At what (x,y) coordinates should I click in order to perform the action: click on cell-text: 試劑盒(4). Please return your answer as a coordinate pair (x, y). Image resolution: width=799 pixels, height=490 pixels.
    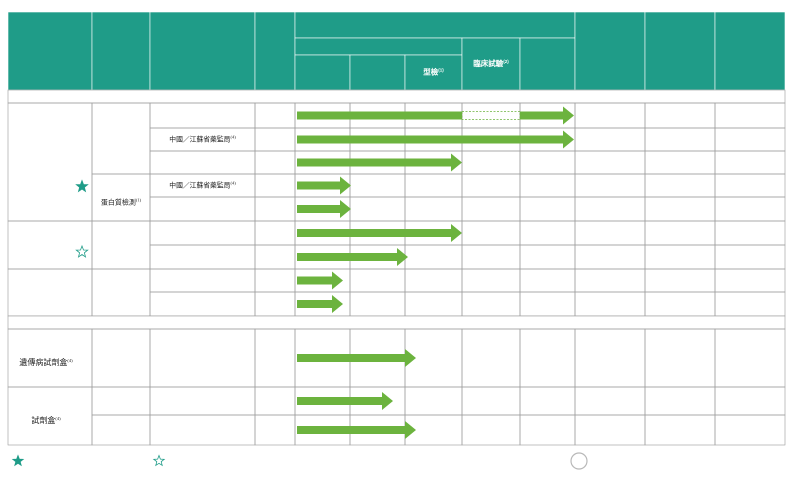
    Looking at the image, I should click on (46, 420).